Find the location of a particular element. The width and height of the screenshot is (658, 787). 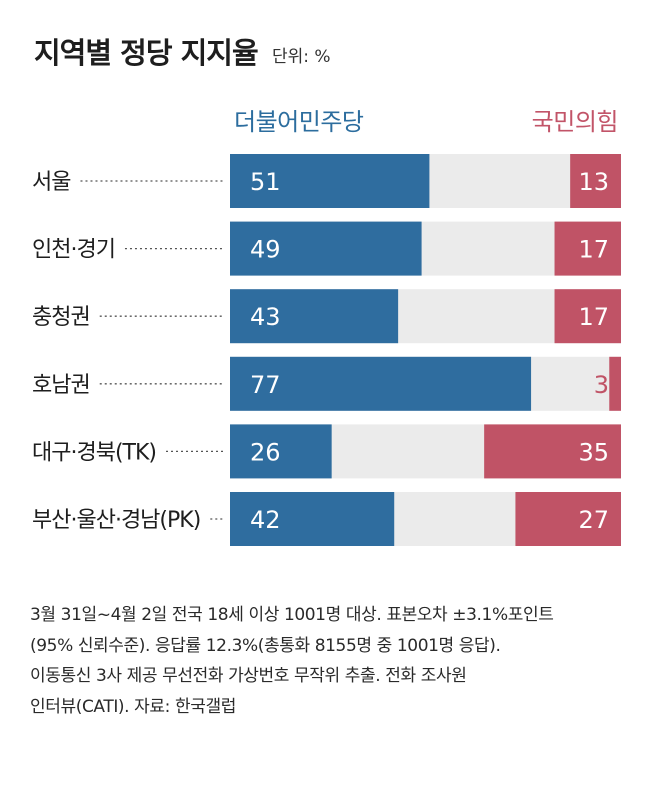

category-label: 서울 is located at coordinates (51, 182).